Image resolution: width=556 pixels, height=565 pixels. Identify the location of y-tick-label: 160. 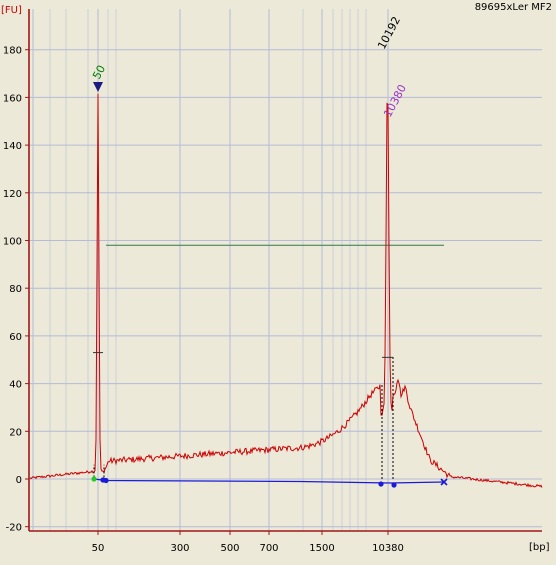
(12, 98).